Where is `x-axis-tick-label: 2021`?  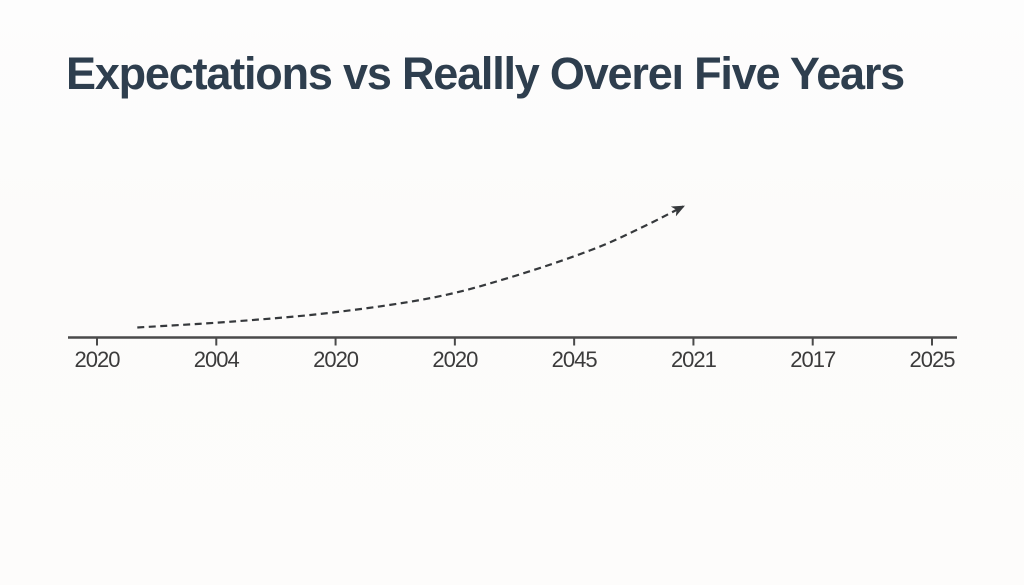 x-axis-tick-label: 2021 is located at coordinates (694, 359).